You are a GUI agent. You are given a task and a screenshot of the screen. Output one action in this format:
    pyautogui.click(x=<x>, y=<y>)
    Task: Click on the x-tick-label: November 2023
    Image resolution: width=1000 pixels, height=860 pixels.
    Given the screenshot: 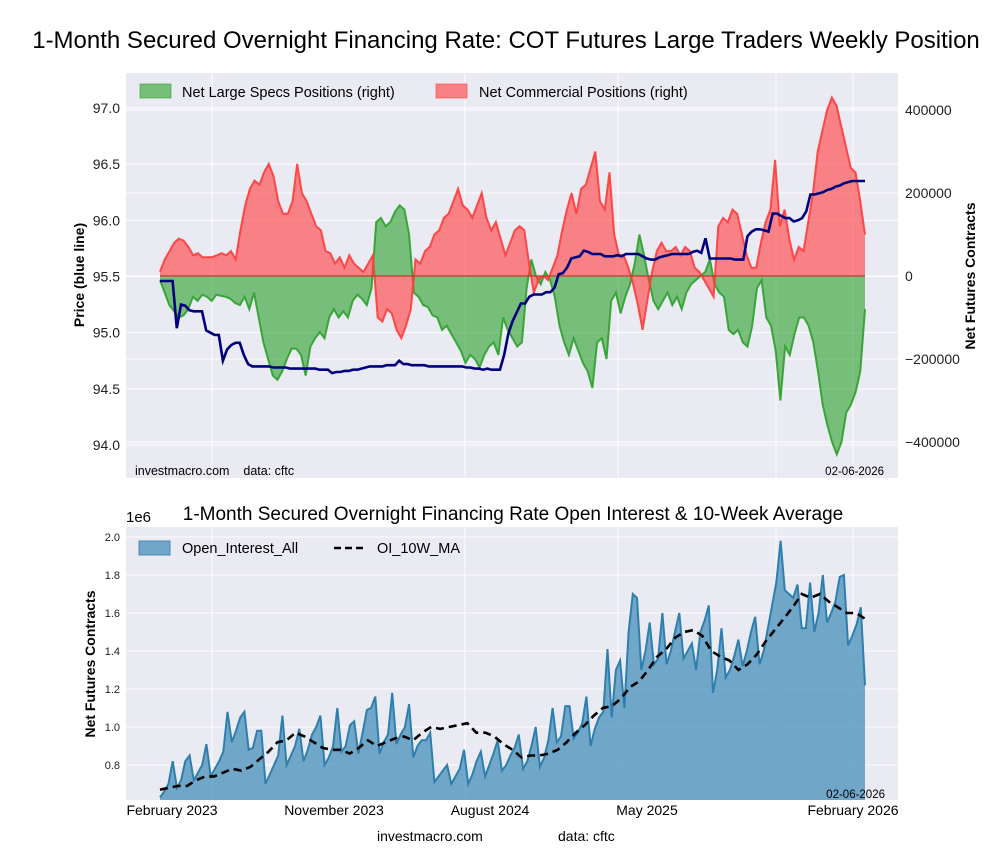 What is the action you would take?
    pyautogui.click(x=334, y=810)
    